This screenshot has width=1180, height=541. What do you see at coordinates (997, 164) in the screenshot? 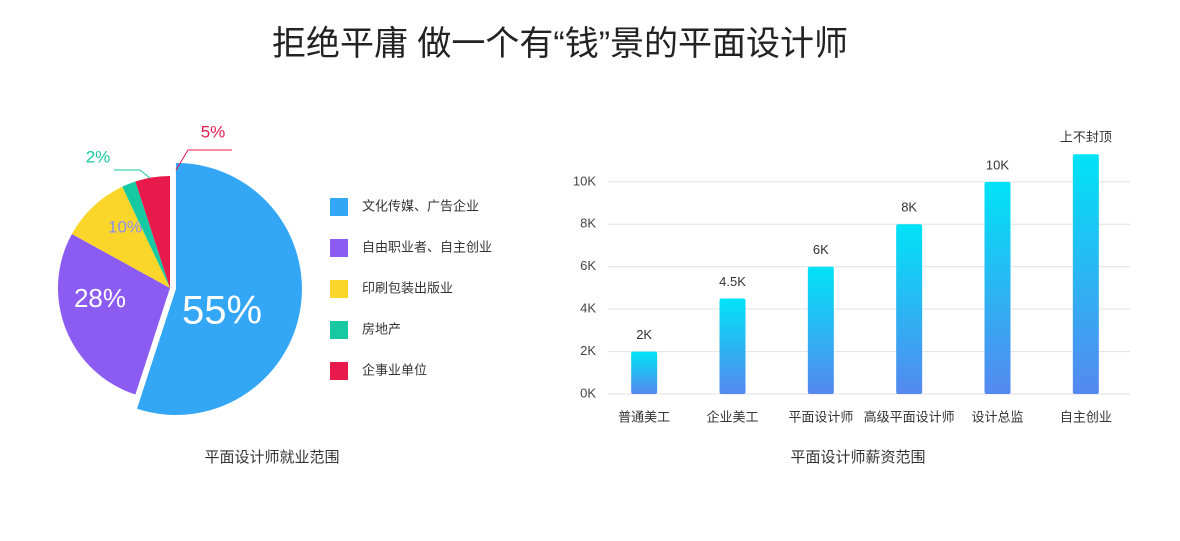
I see `value-label: 10K` at bounding box center [997, 164].